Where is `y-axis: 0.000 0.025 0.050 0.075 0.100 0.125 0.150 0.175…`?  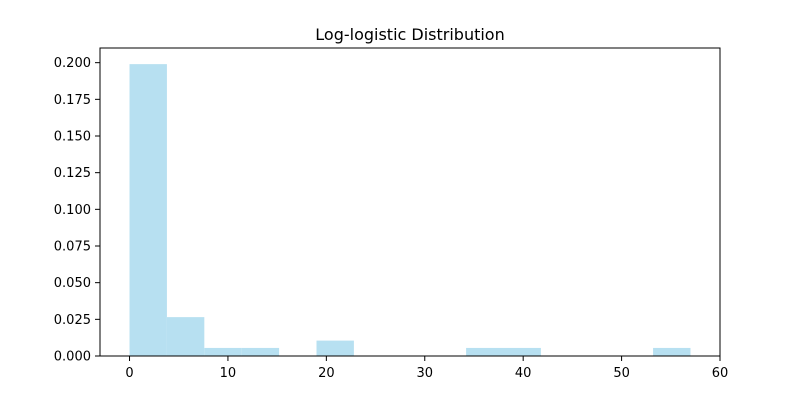 y-axis: 0.000 0.025 0.050 0.075 0.100 0.125 0.150 0.175… is located at coordinates (77, 210).